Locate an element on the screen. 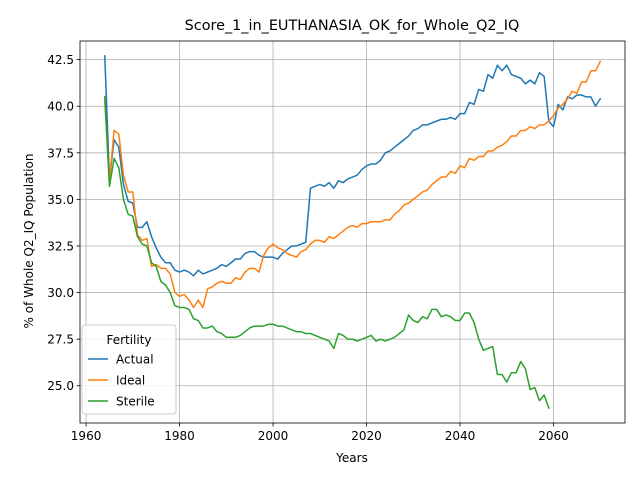 The width and height of the screenshot is (640, 484). legend-item-ideal: Ideal is located at coordinates (116, 381).